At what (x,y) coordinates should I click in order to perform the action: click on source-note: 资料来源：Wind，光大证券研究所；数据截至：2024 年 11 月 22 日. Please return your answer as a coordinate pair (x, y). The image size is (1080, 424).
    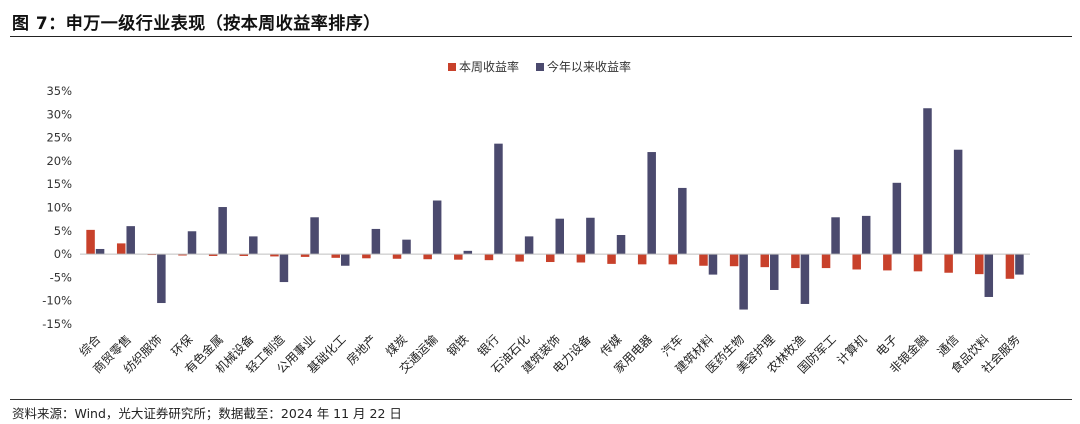
    Looking at the image, I should click on (207, 413).